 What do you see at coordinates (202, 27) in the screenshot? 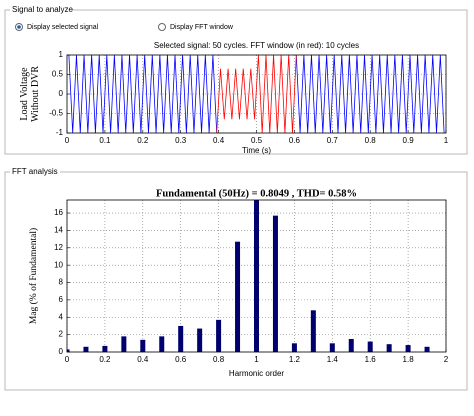
I see `radio-label: Display FFT window` at bounding box center [202, 27].